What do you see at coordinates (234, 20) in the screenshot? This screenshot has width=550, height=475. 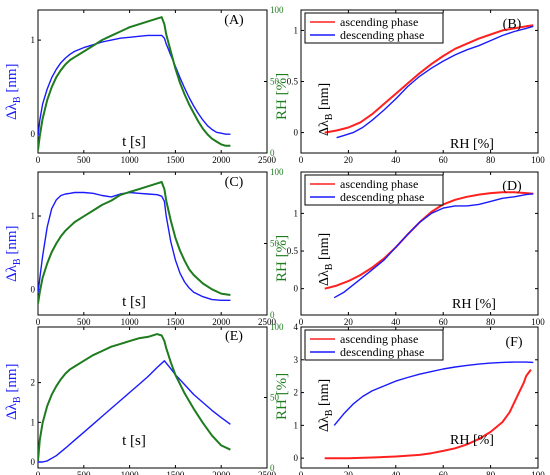 I see `panel-letter: (A)` at bounding box center [234, 20].